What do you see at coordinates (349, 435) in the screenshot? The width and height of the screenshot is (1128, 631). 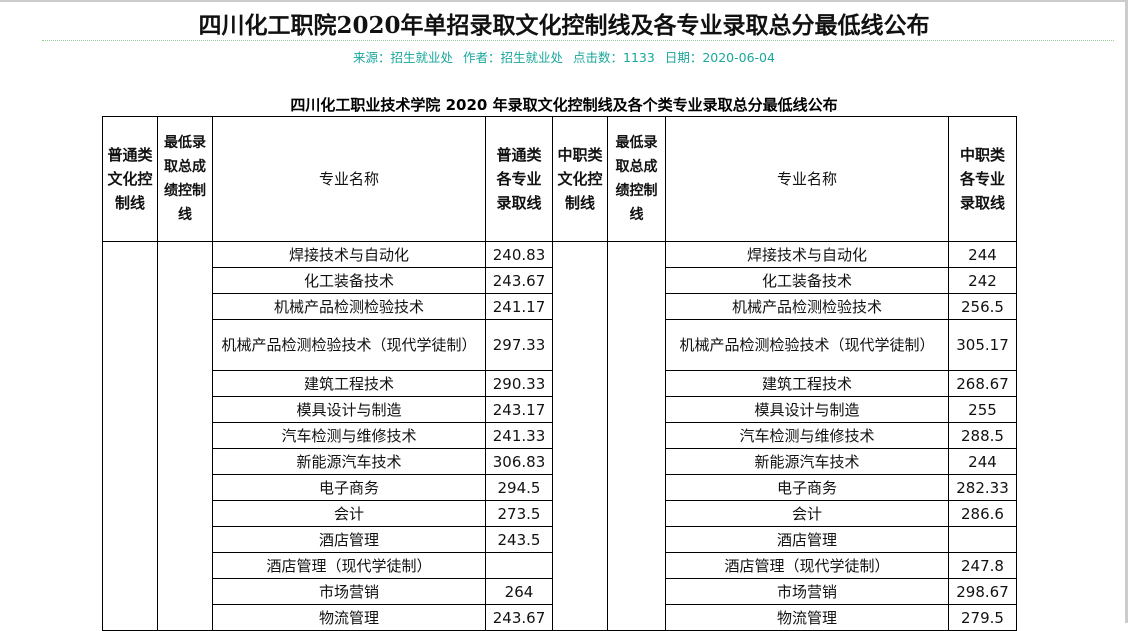 I see `major-name: 汽车检测与维修技术` at bounding box center [349, 435].